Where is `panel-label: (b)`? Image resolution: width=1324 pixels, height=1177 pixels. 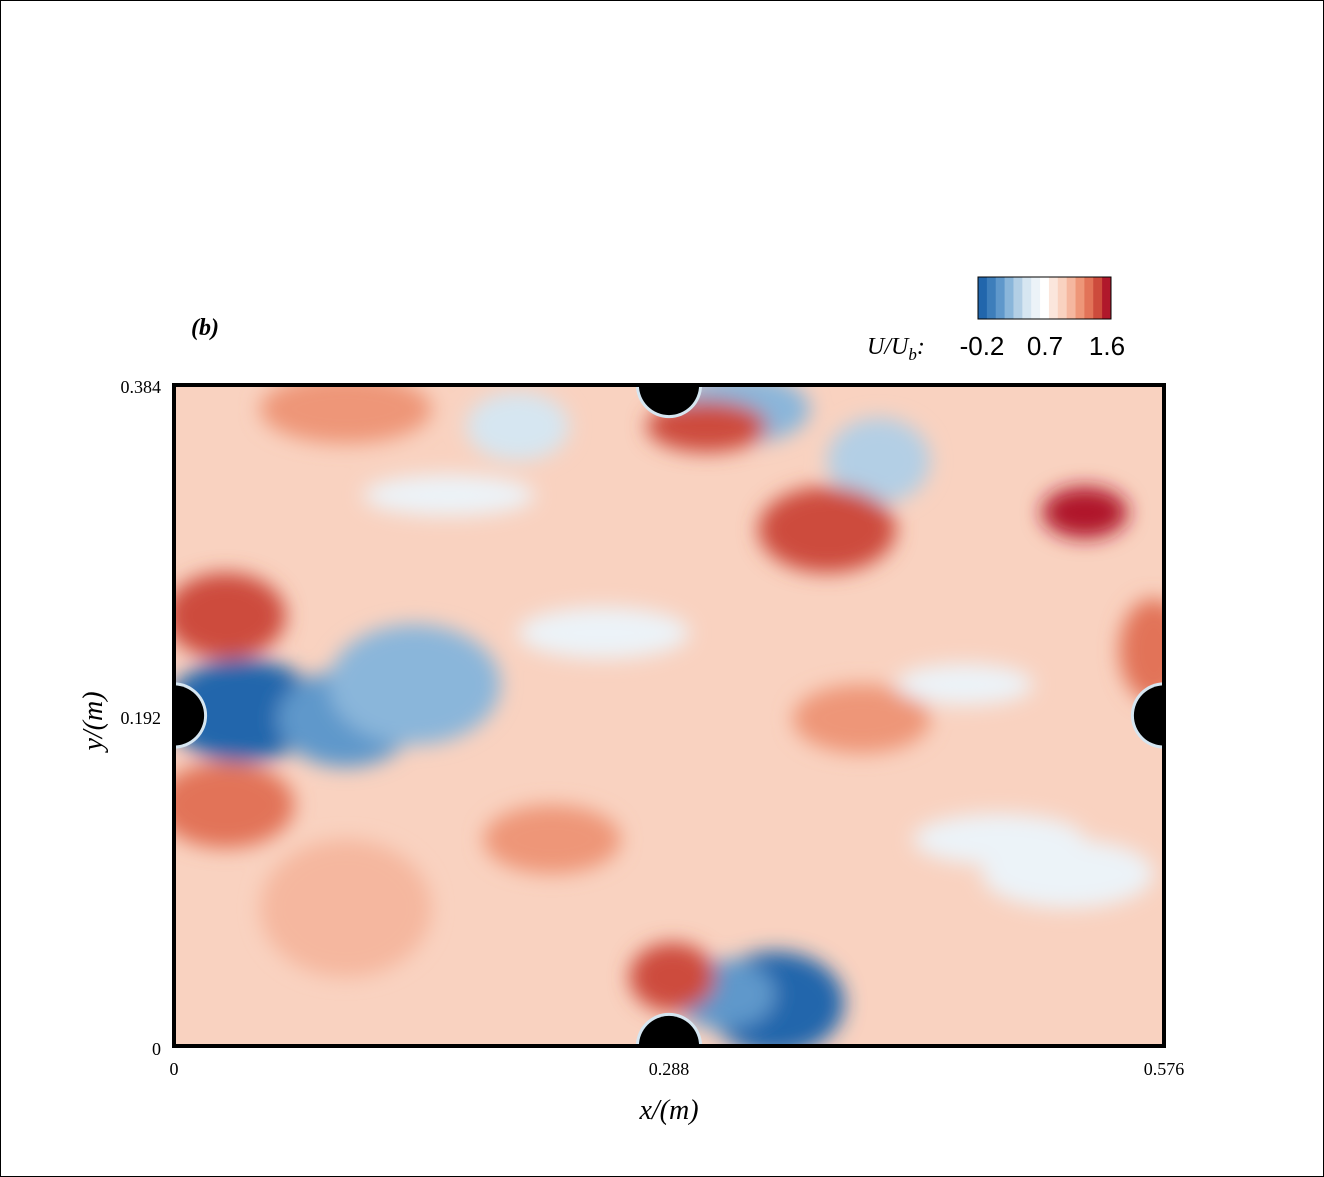
panel-label: (b) is located at coordinates (205, 328).